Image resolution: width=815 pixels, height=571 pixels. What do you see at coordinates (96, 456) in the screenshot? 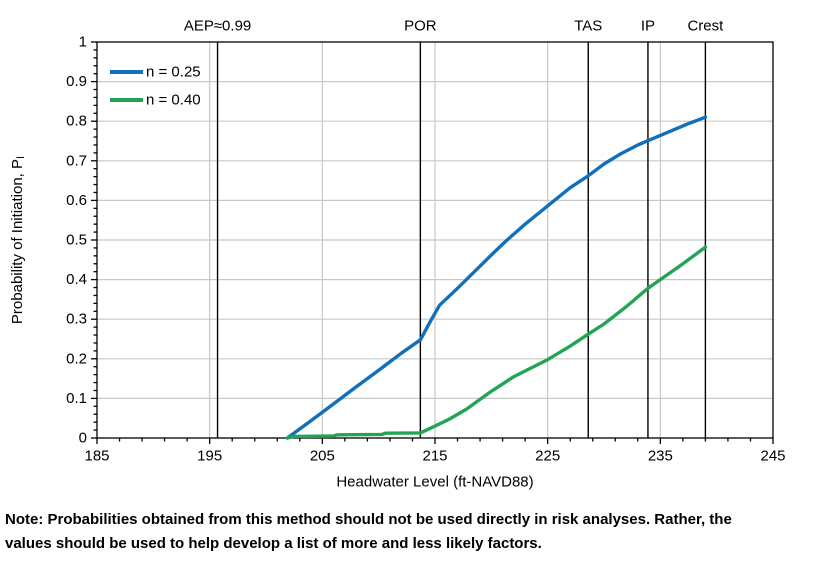
I see `x-tick-label: 185` at bounding box center [96, 456].